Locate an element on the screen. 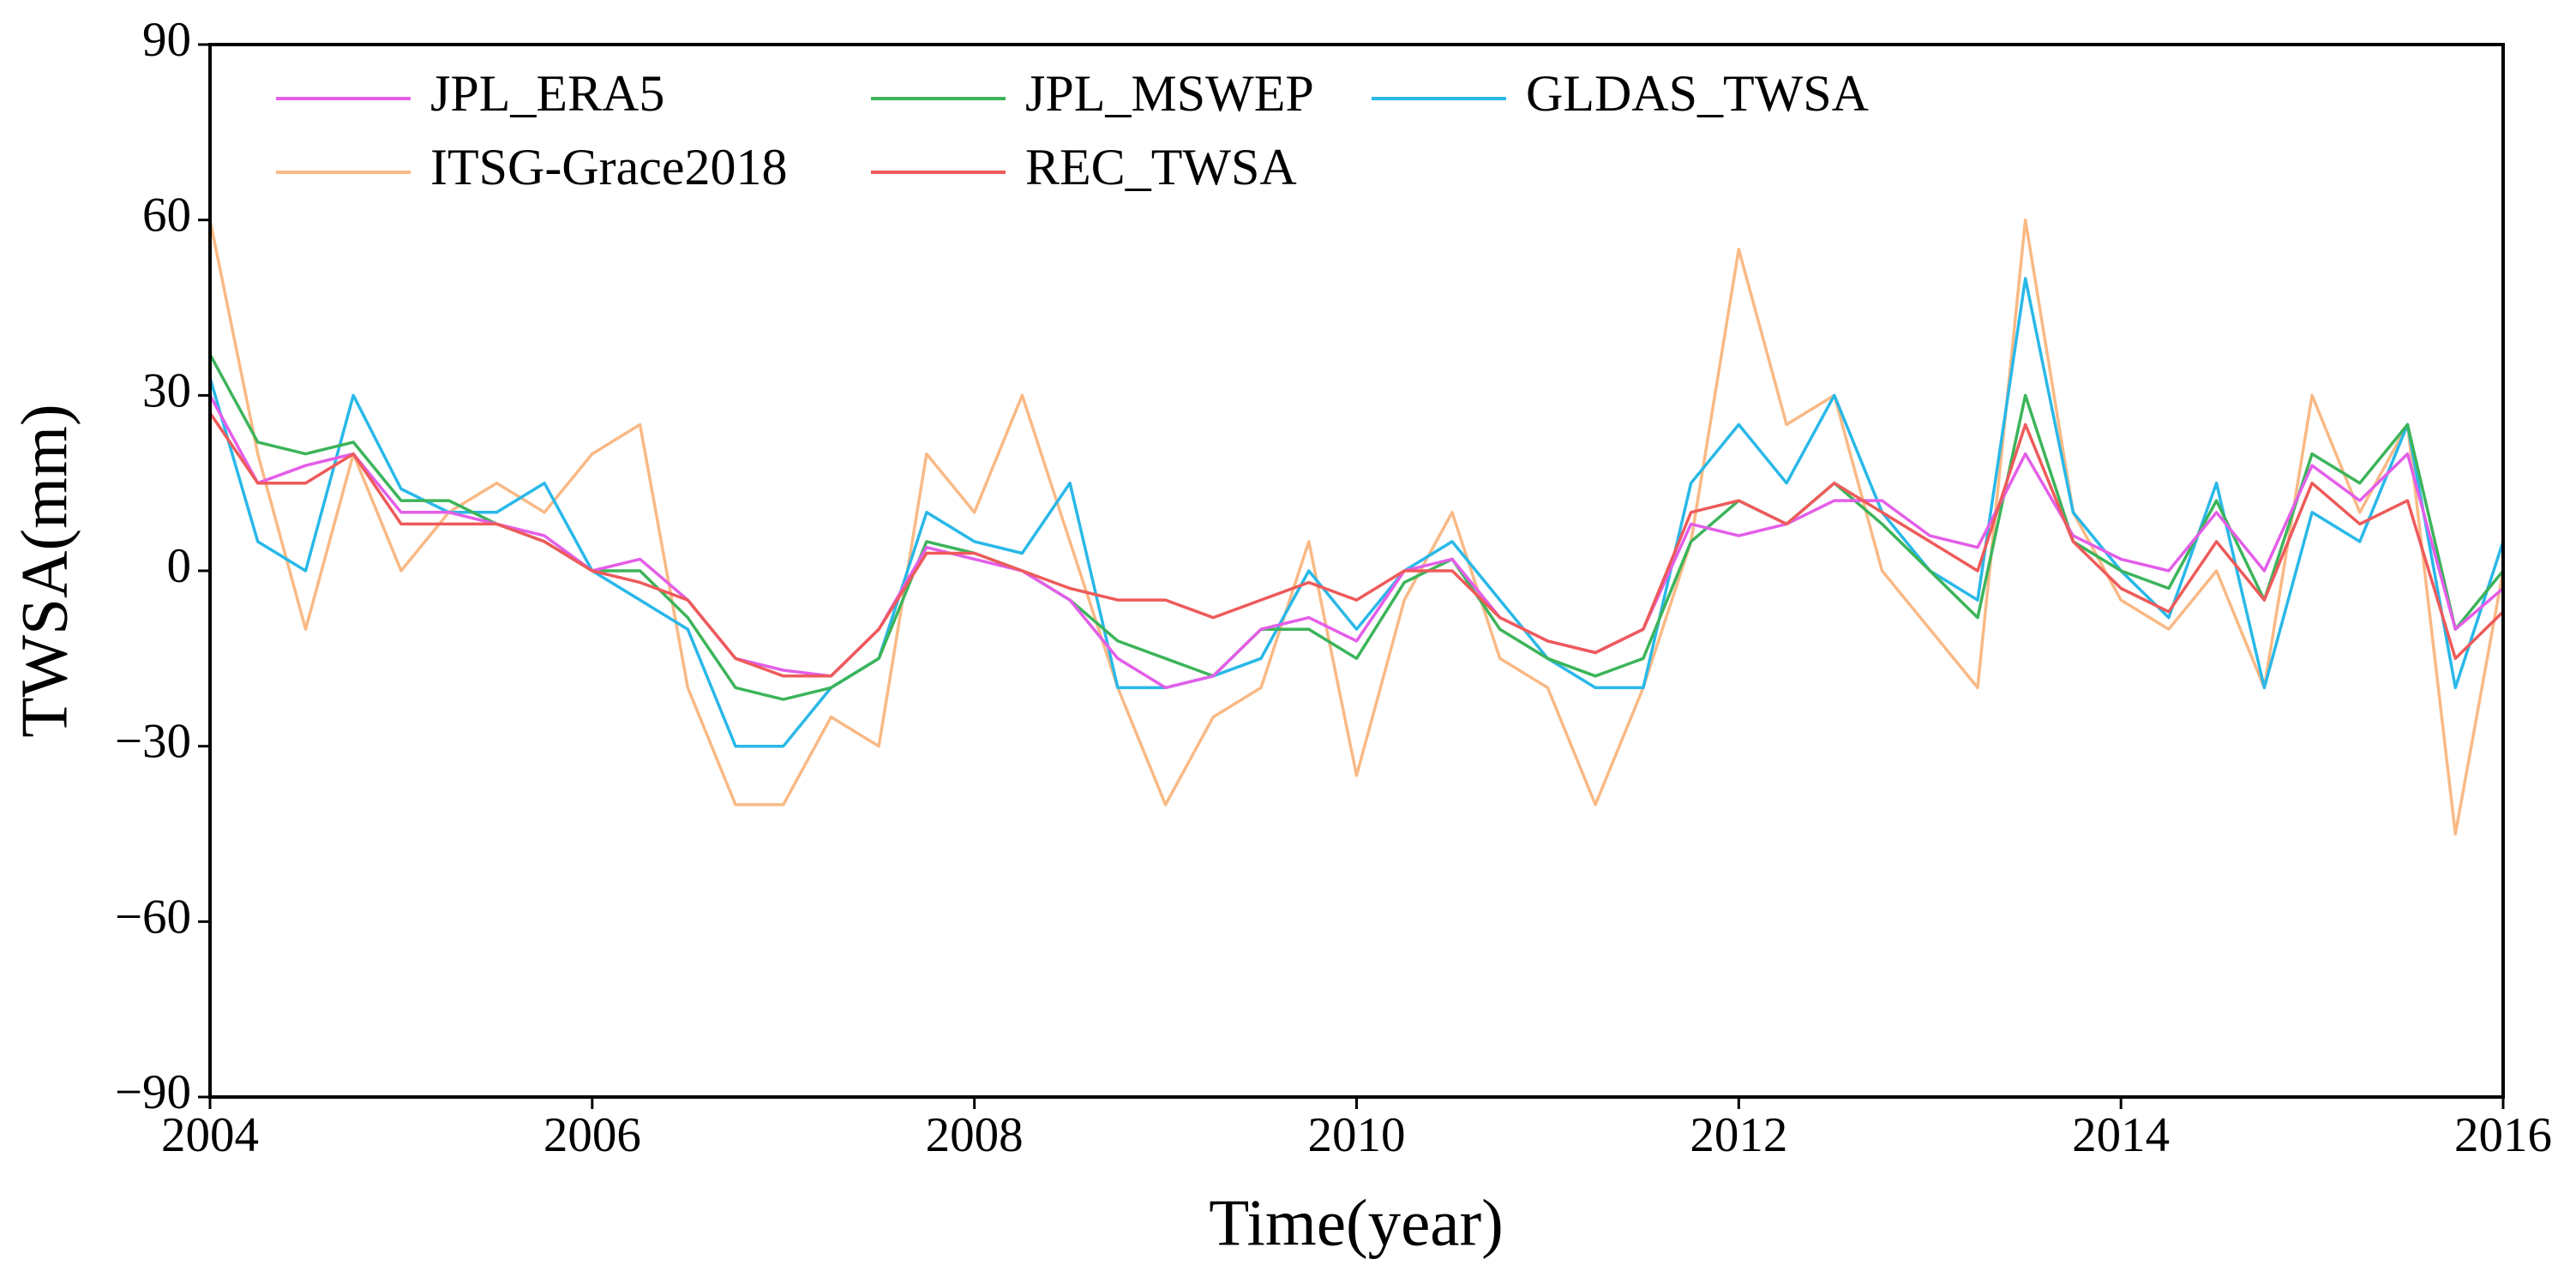 The image size is (2576, 1277). x-tick-label: 2004 is located at coordinates (210, 1135).